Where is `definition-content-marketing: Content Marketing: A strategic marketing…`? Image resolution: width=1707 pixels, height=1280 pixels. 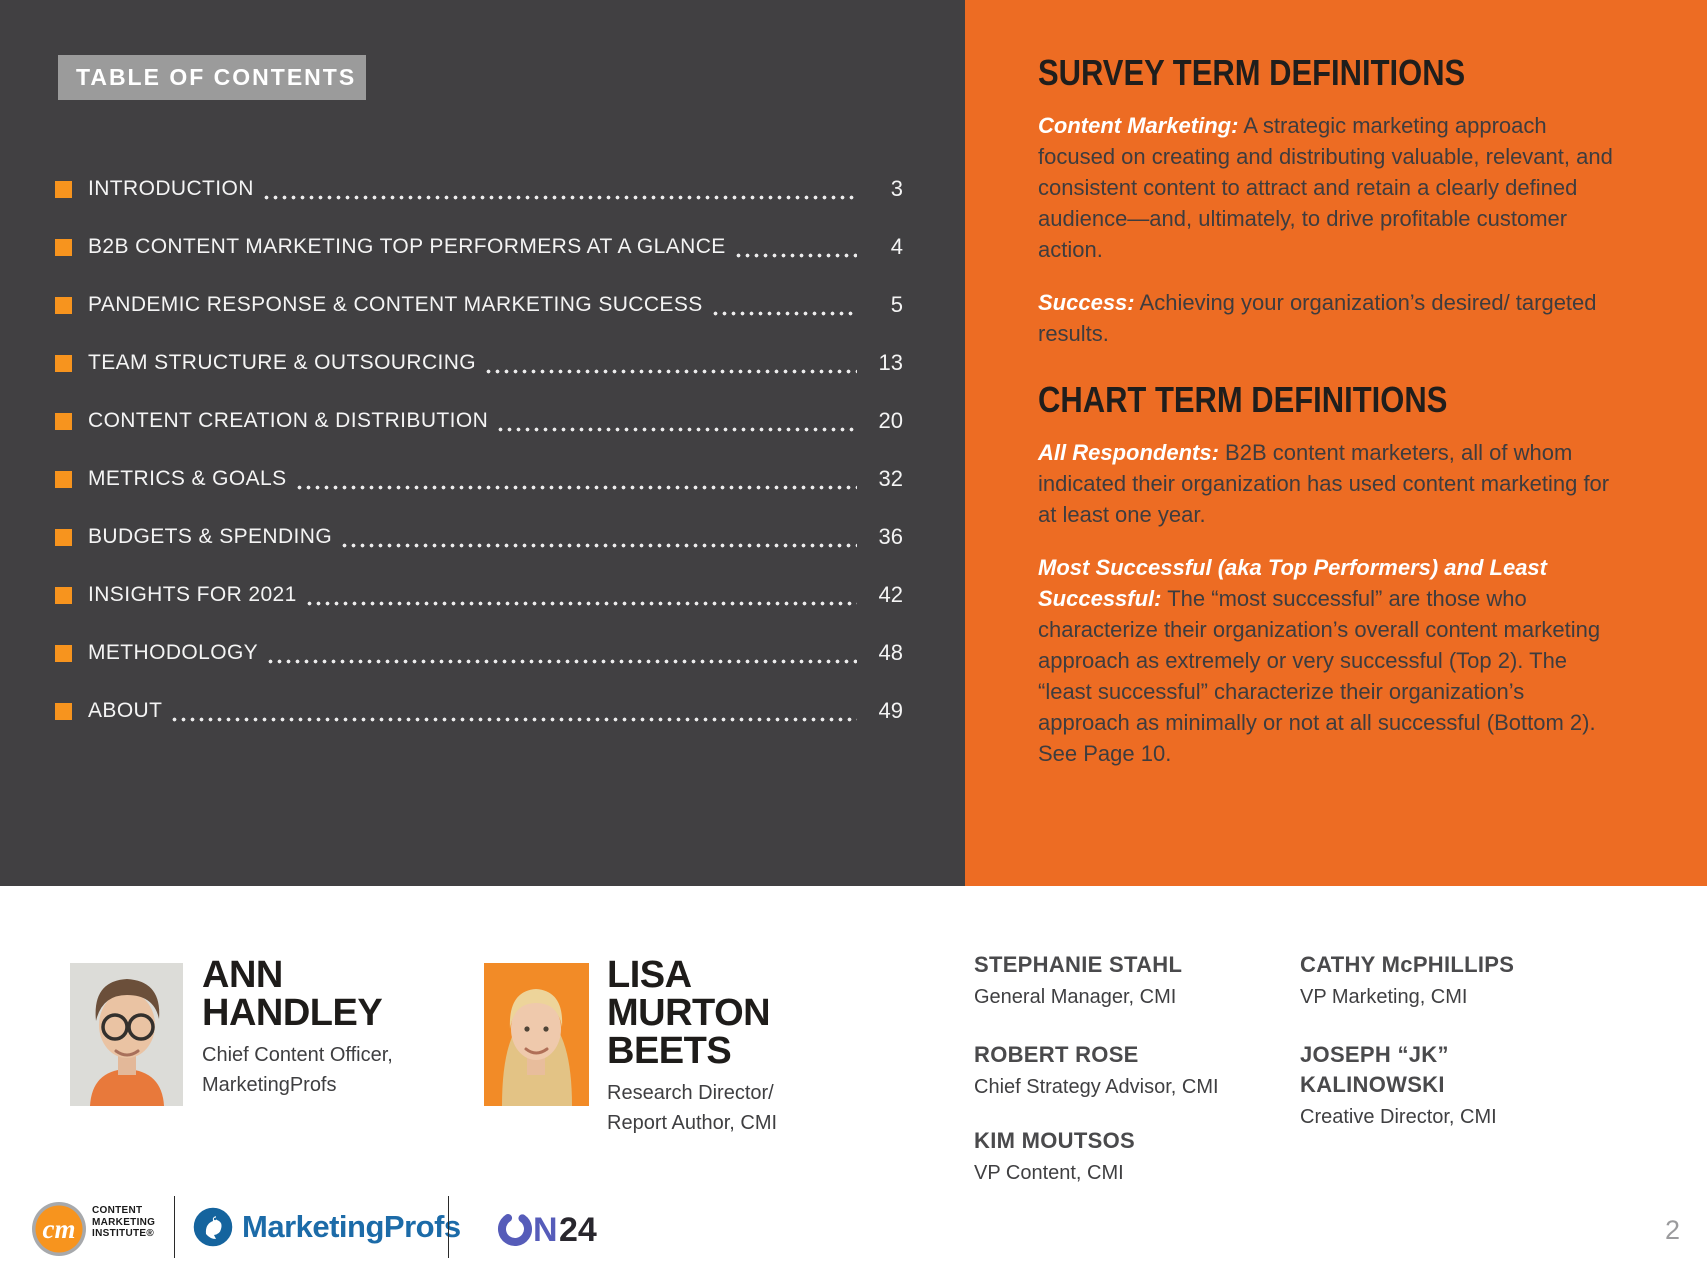 definition-content-marketing: Content Marketing: A strategic marketing… is located at coordinates (1325, 187).